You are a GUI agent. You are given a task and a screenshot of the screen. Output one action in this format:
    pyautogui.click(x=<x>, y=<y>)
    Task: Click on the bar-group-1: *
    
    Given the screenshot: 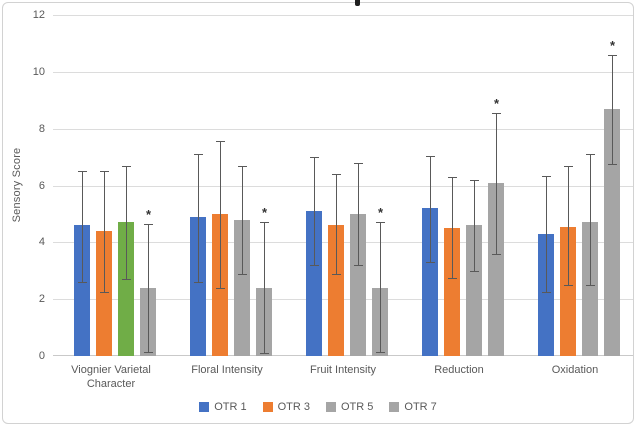 What is the action you would take?
    pyautogui.click(x=111, y=185)
    